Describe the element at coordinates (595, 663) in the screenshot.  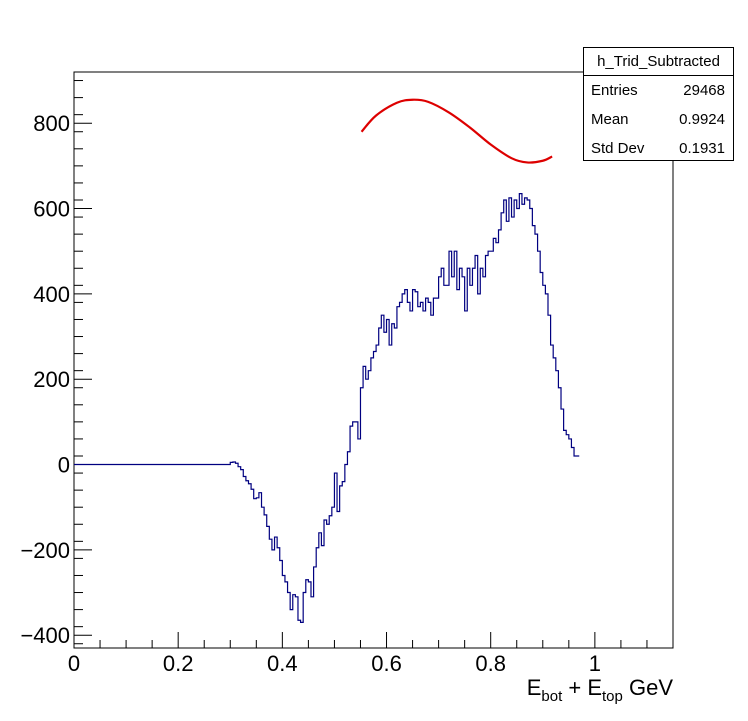
I see `x-tick-label: 1` at that location.